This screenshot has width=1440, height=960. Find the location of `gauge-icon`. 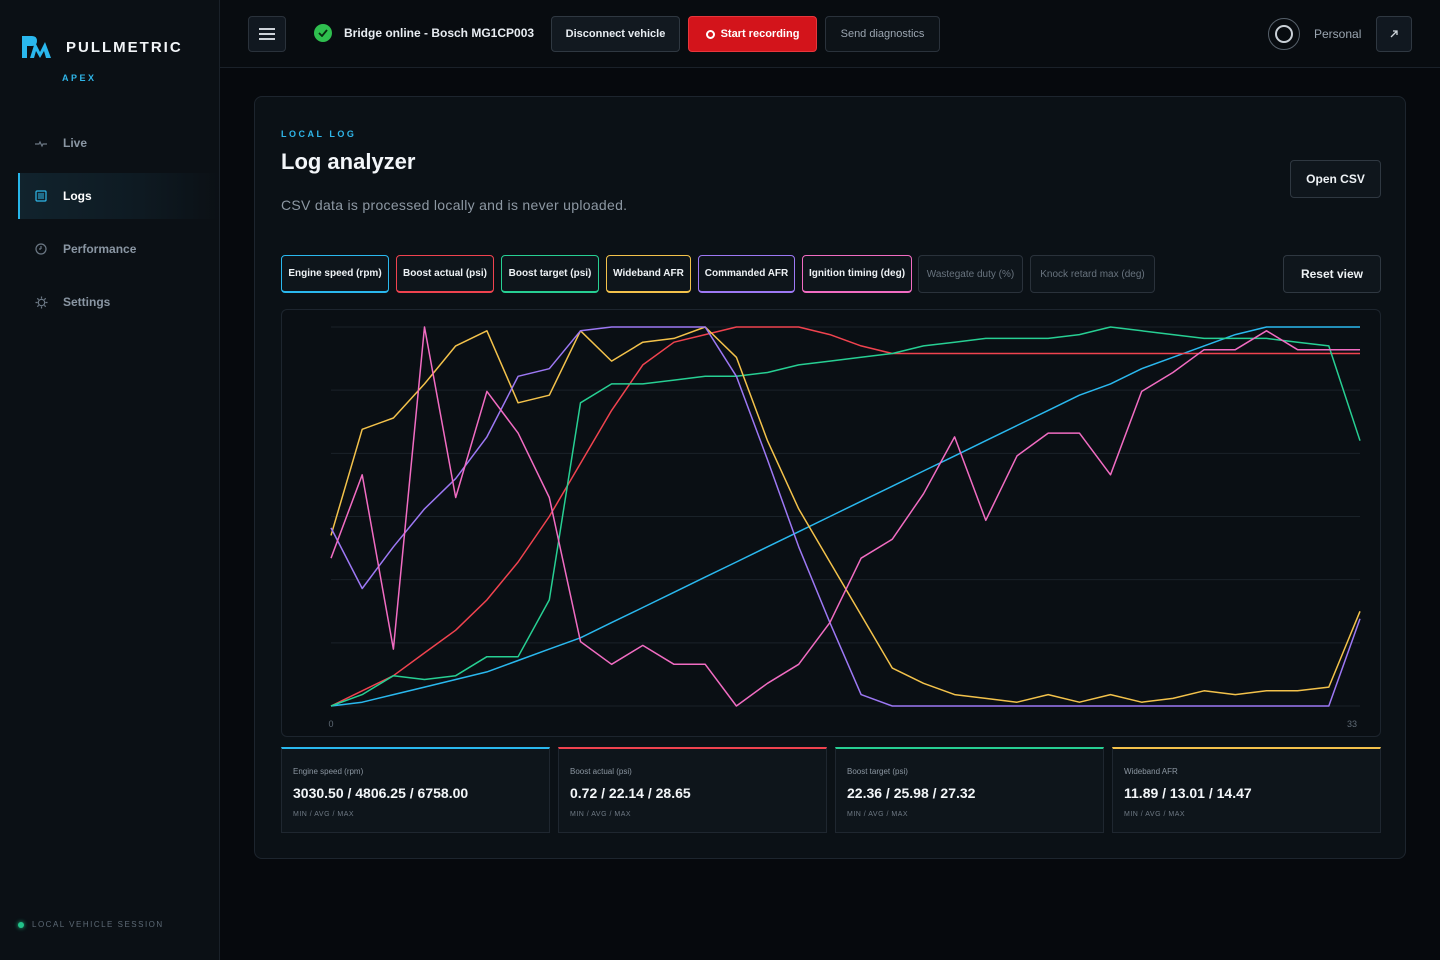

gauge-icon is located at coordinates (41, 249).